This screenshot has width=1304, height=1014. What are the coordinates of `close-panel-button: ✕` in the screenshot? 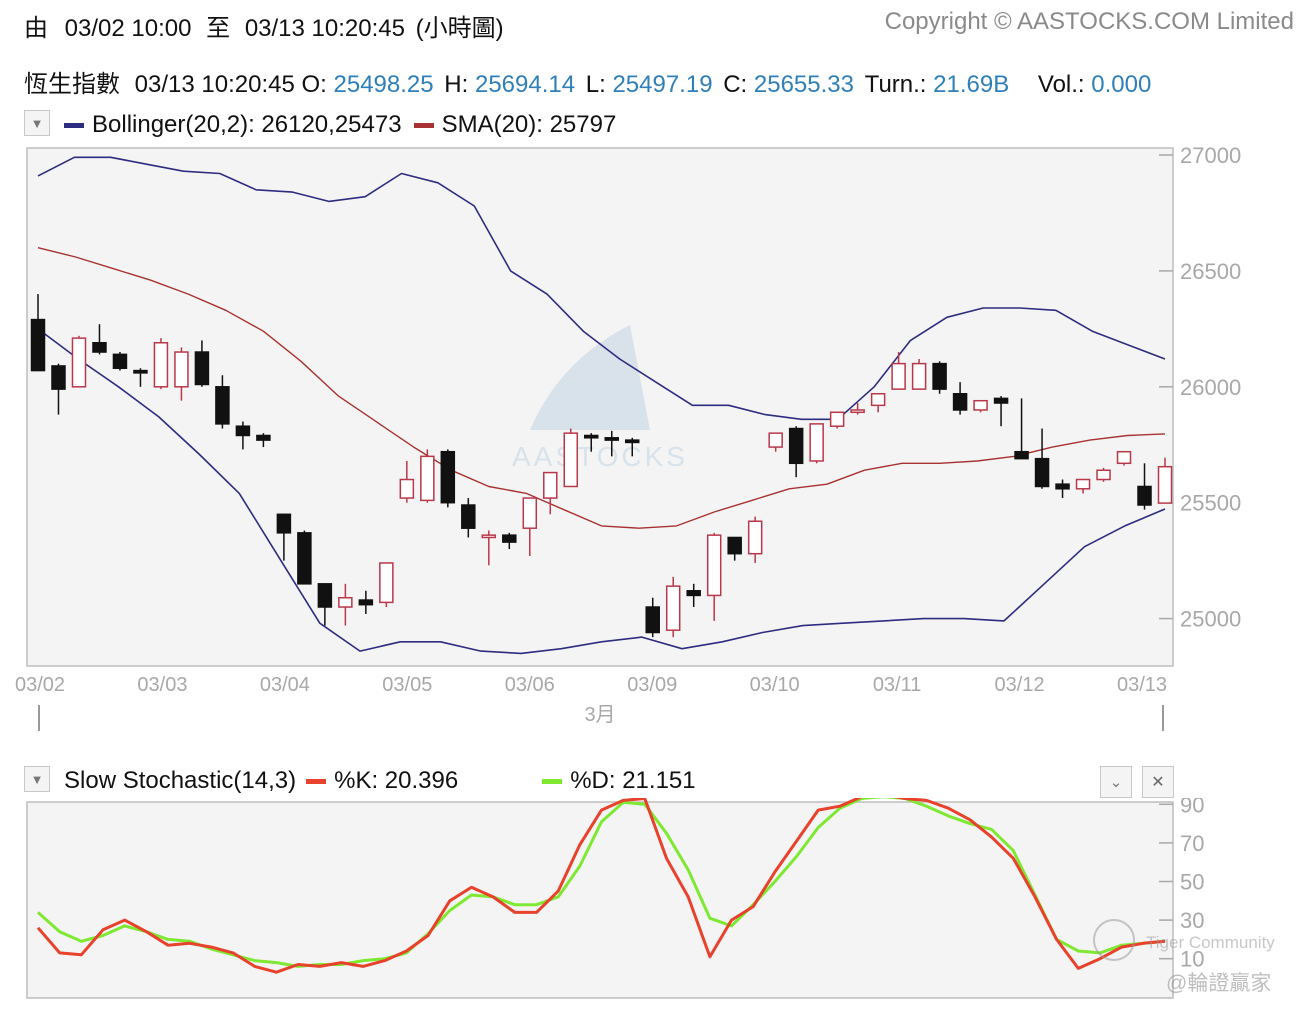 It's located at (1158, 782).